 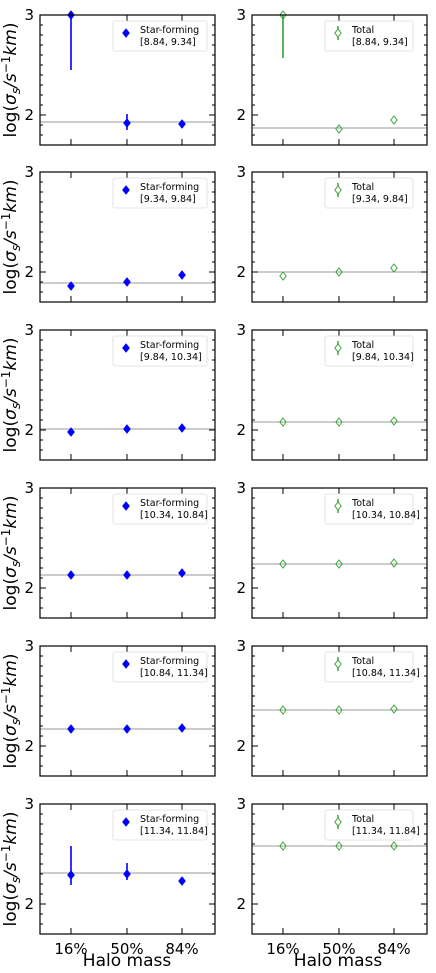 What do you see at coordinates (127, 961) in the screenshot?
I see `x-axis-label-left: Halo mass` at bounding box center [127, 961].